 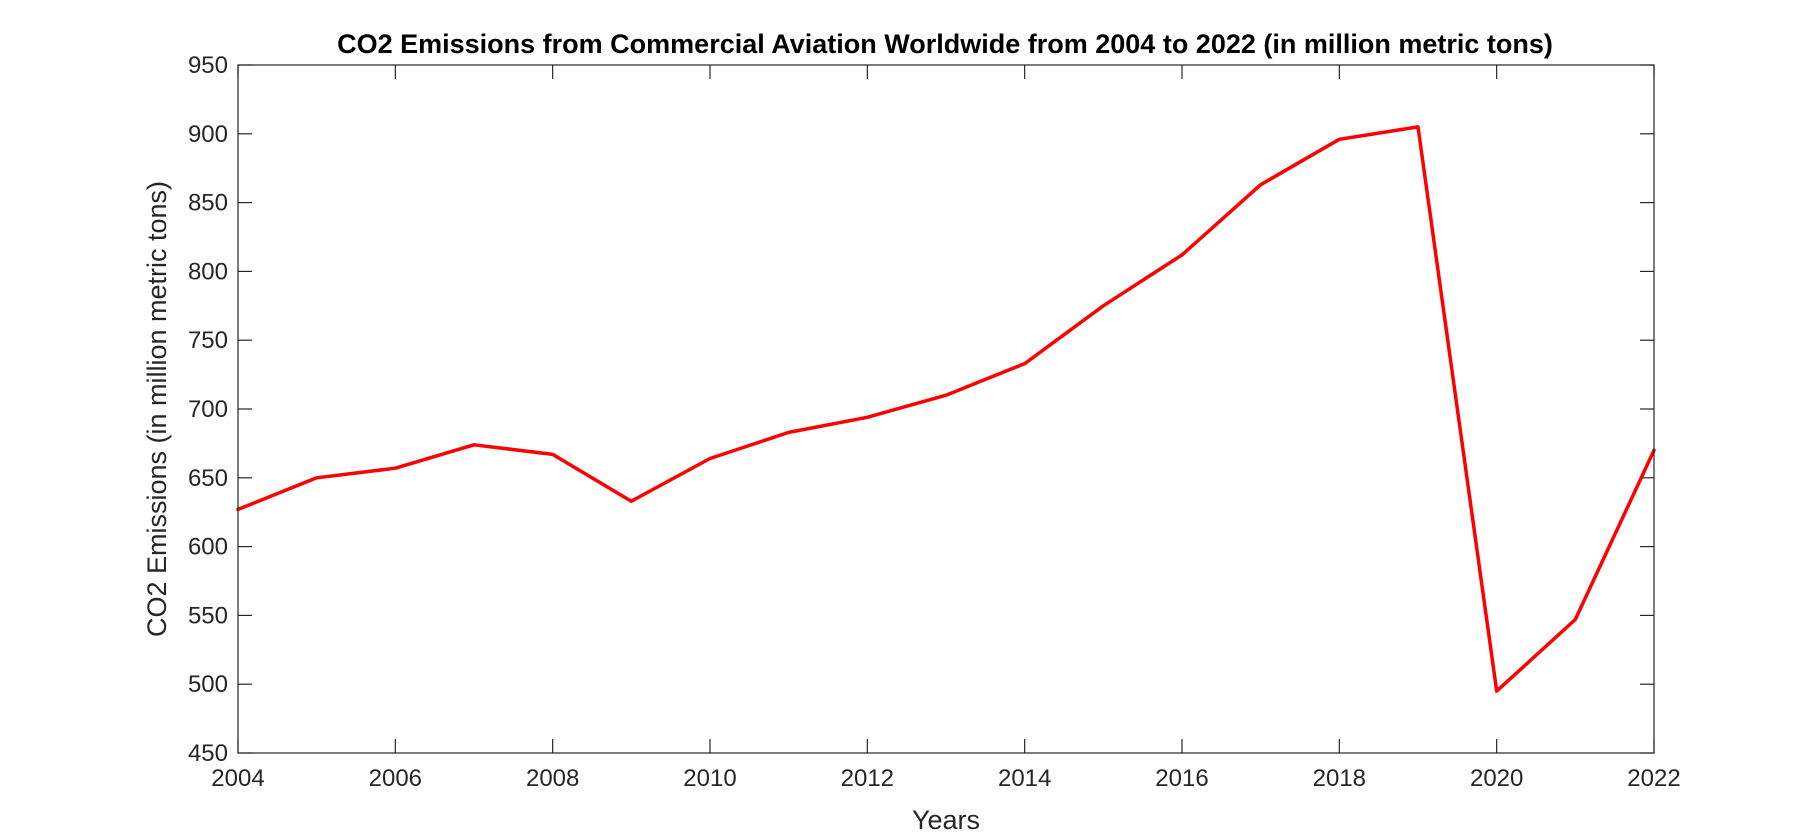 What do you see at coordinates (208, 271) in the screenshot?
I see `y-tick-label: 800` at bounding box center [208, 271].